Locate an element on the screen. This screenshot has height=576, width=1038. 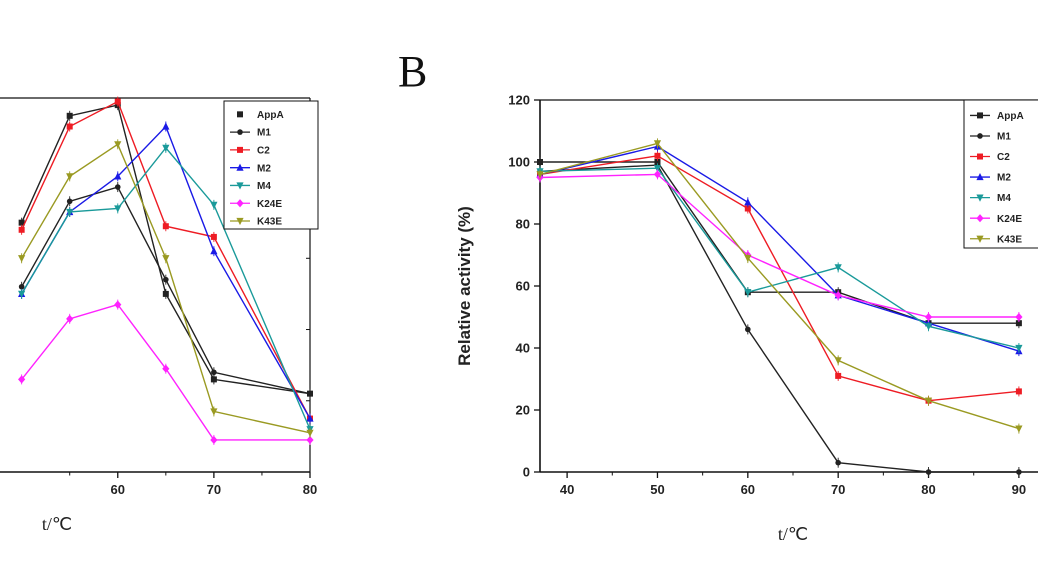
panel-b-series-appa-line is located at coordinates (779, 242).